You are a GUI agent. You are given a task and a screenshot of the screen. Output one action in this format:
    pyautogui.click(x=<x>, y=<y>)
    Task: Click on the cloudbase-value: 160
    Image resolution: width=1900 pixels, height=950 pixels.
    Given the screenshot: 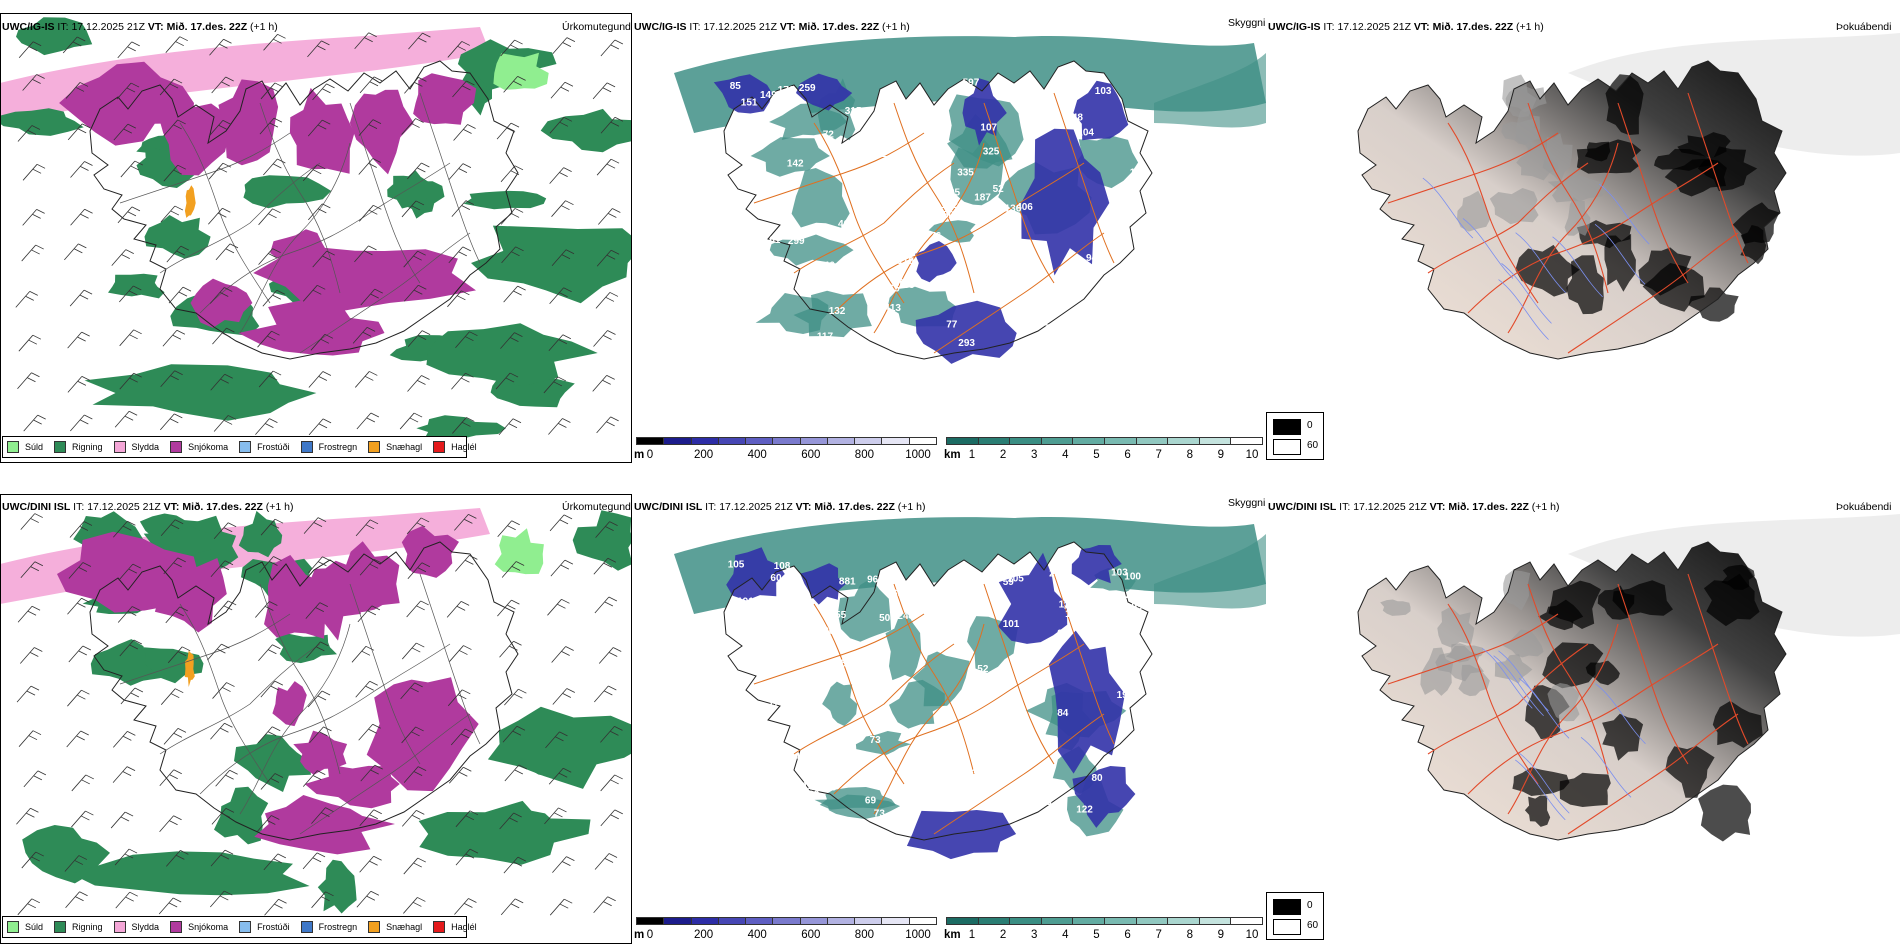 What is the action you would take?
    pyautogui.click(x=940, y=787)
    